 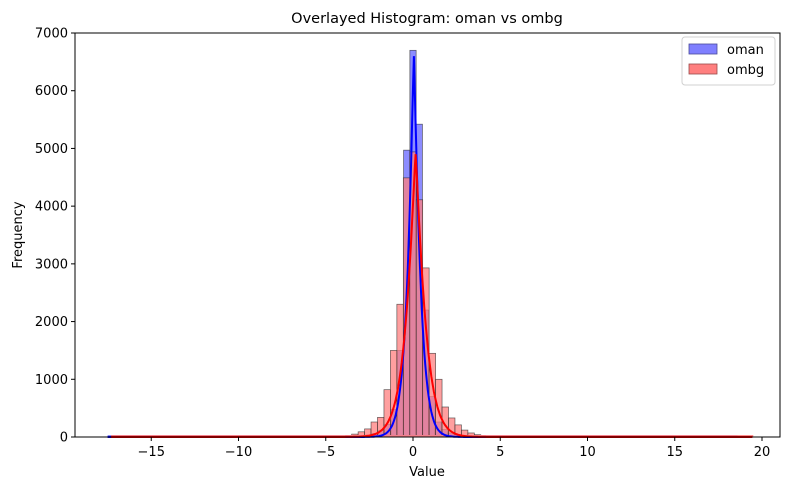 What do you see at coordinates (762, 452) in the screenshot?
I see `x-tick-label: 20` at bounding box center [762, 452].